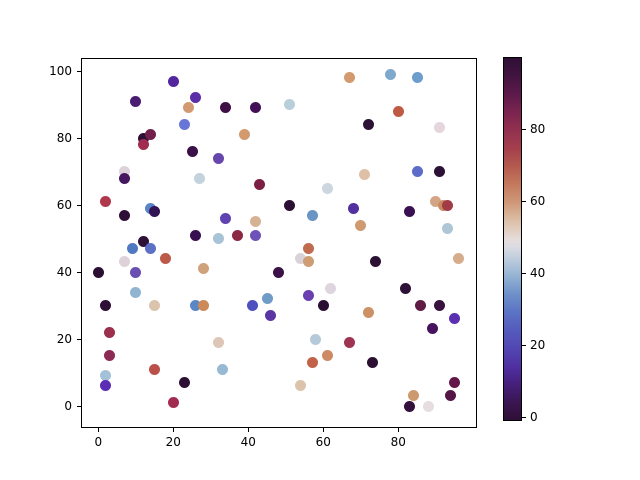  What do you see at coordinates (64, 138) in the screenshot?
I see `y-tick-label: 80` at bounding box center [64, 138].